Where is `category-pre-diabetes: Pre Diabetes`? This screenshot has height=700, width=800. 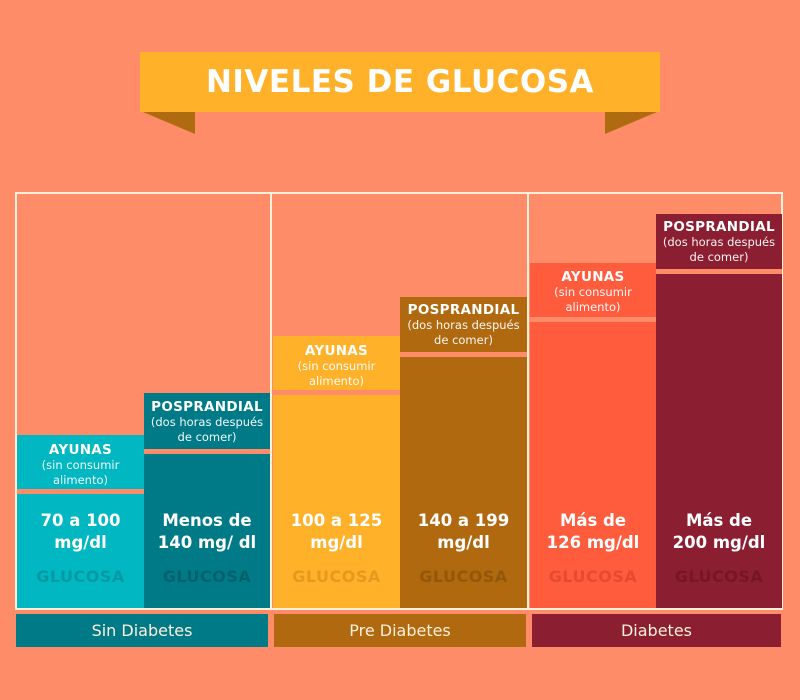 category-pre-diabetes: Pre Diabetes is located at coordinates (400, 630).